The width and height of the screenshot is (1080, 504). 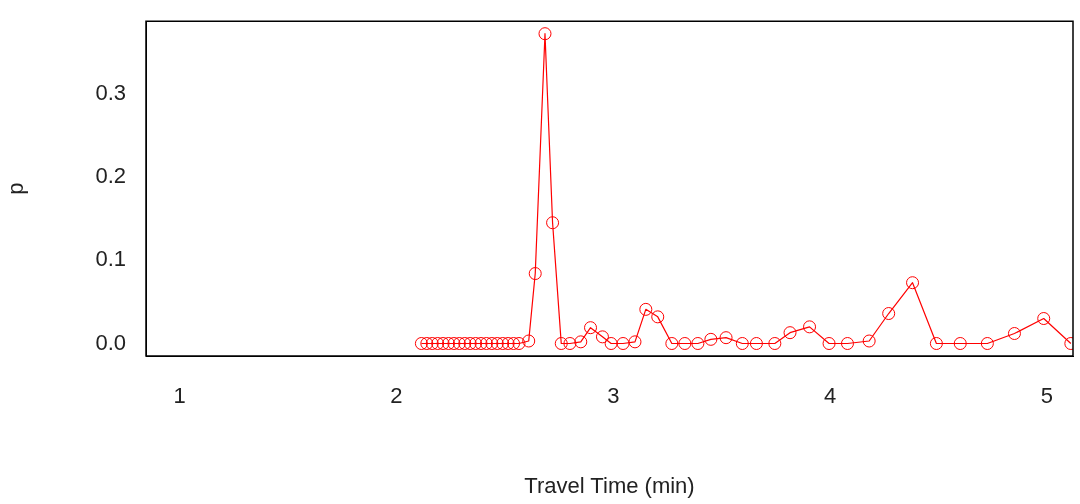 I want to click on y-tick-label: 0.0, so click(x=110, y=342).